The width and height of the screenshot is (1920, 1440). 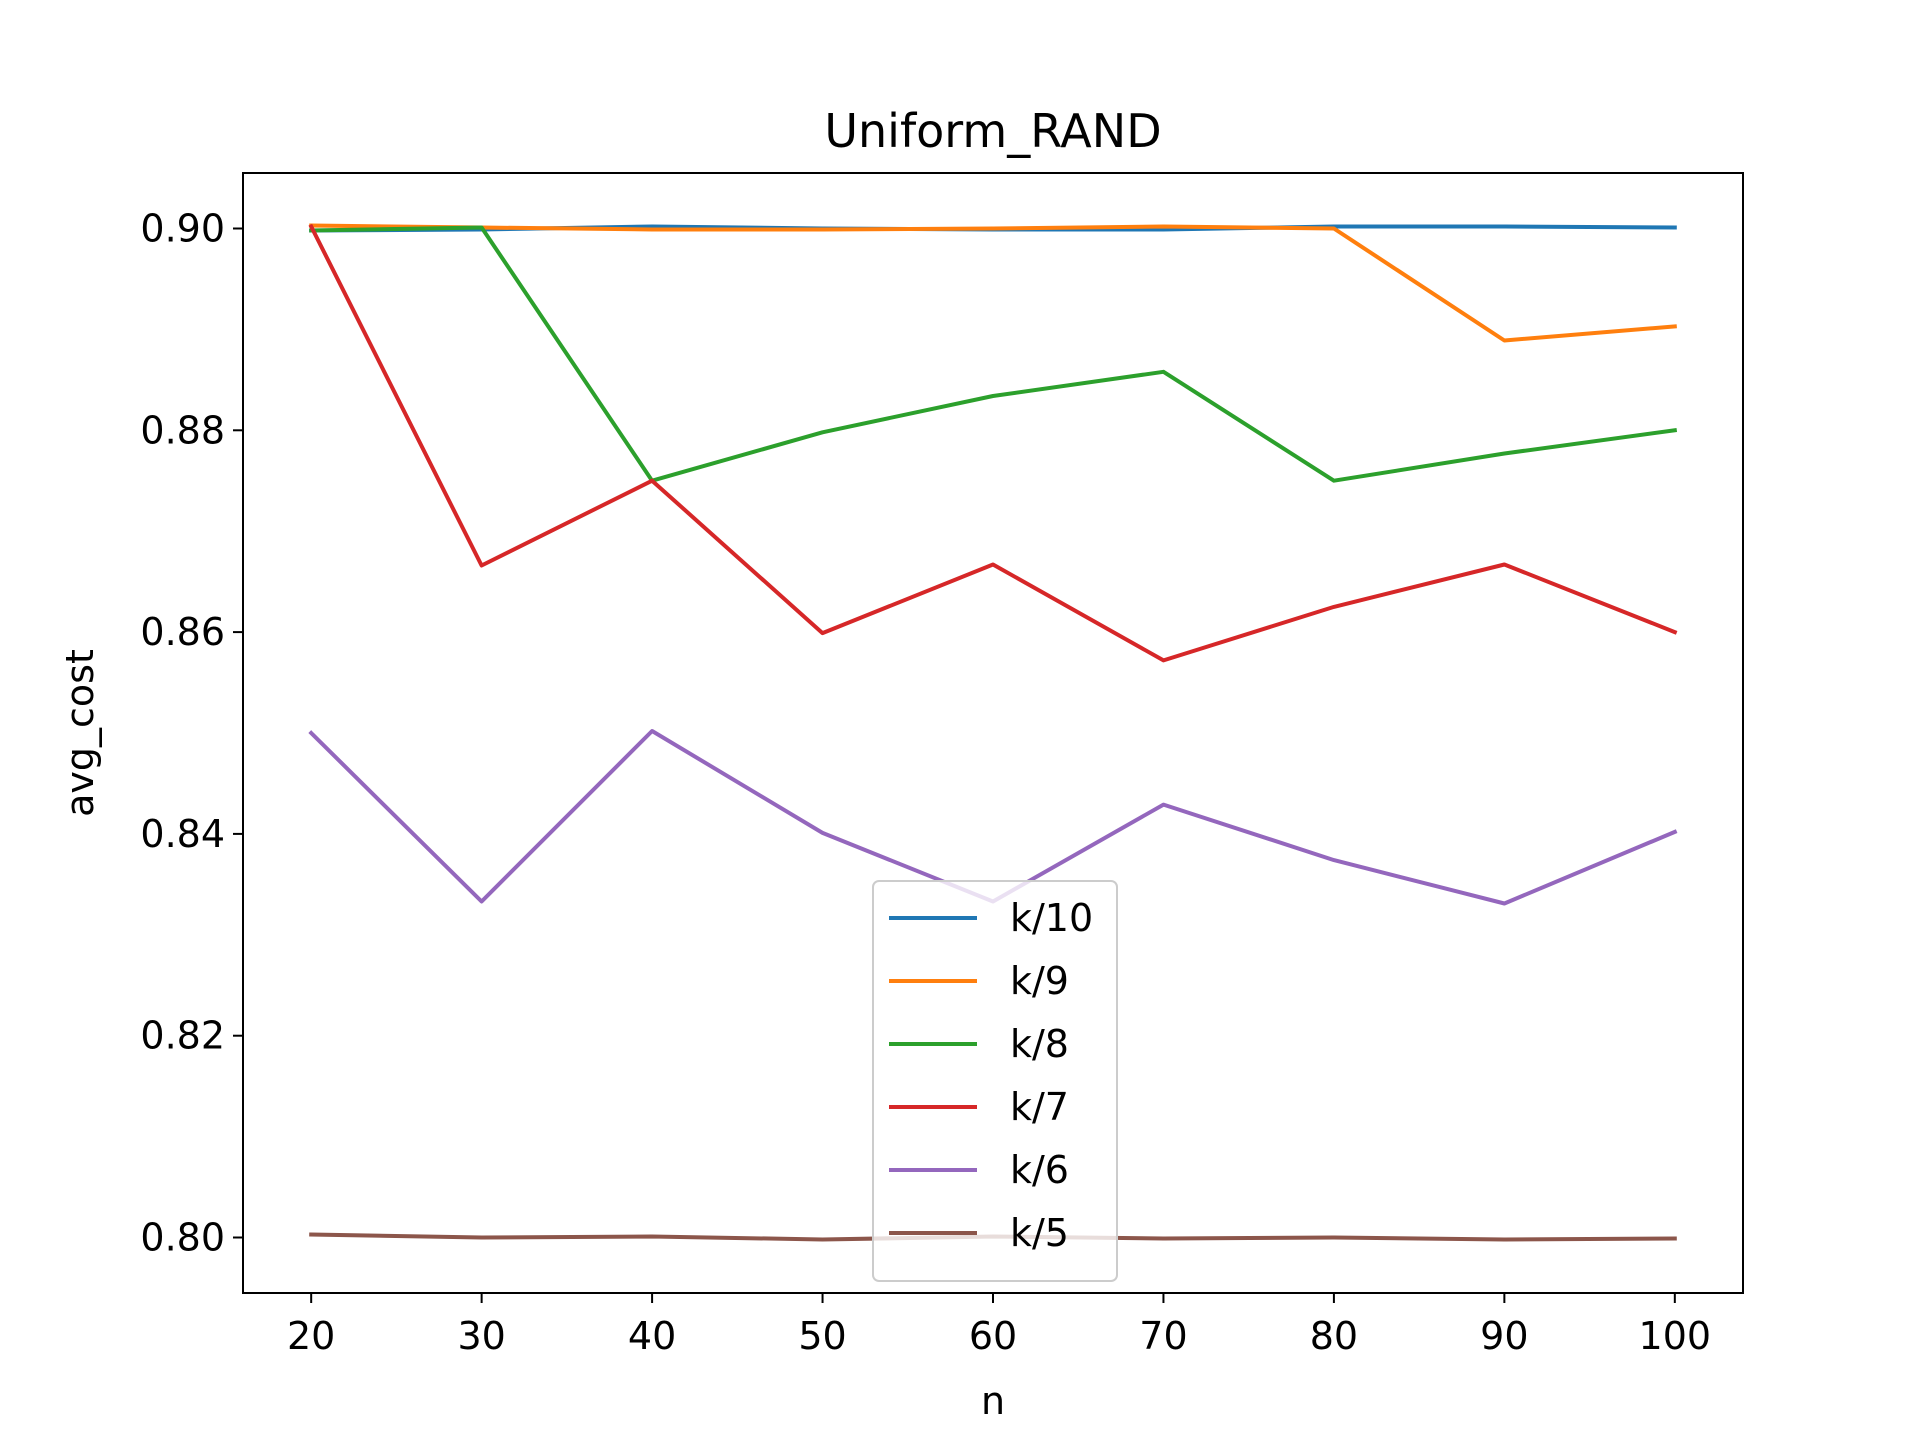 I want to click on legend-label: k/7, so click(x=1039, y=1107).